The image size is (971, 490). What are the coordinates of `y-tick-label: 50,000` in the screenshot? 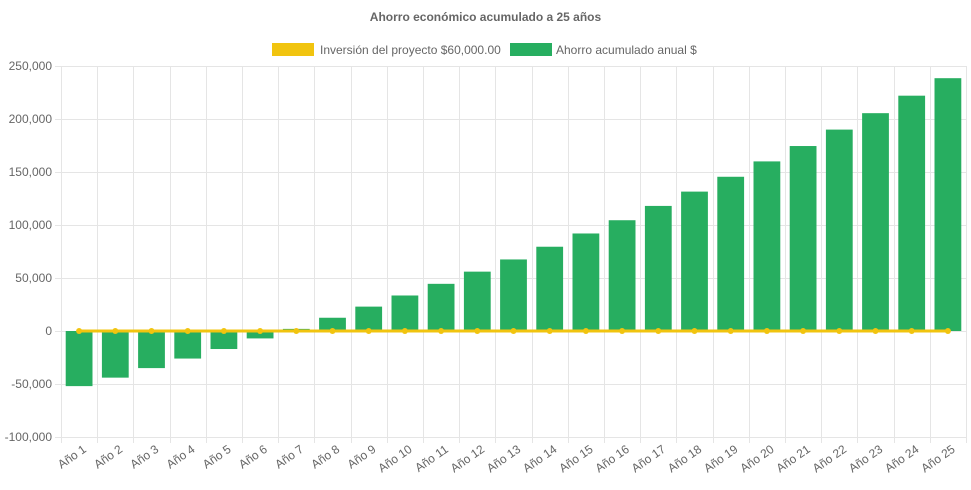 It's located at (33, 278).